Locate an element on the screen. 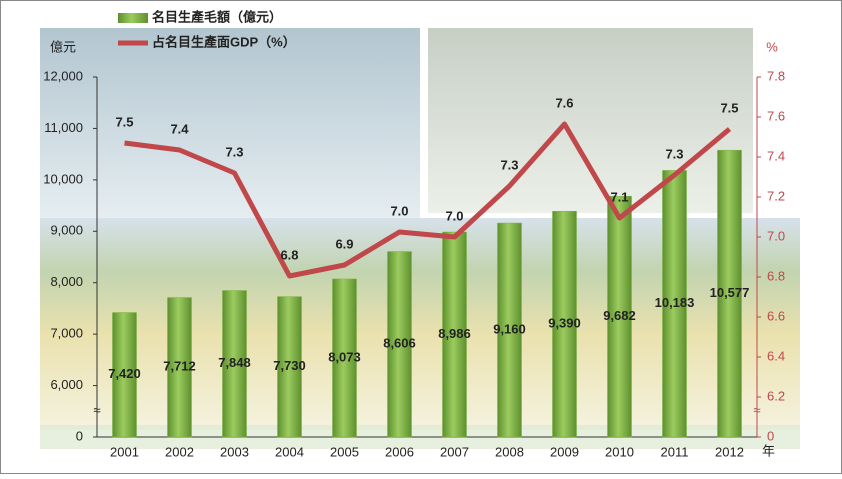 This screenshot has height=479, width=842. y2-tick-label: 7.4 is located at coordinates (776, 155).